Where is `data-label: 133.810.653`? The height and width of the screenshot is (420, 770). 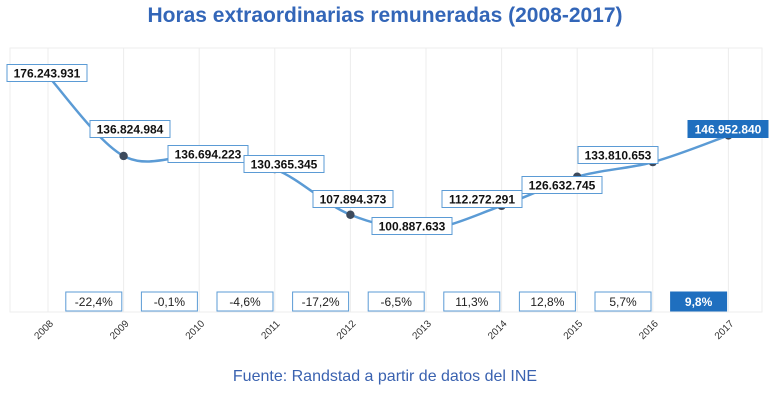 data-label: 133.810.653 is located at coordinates (618, 156).